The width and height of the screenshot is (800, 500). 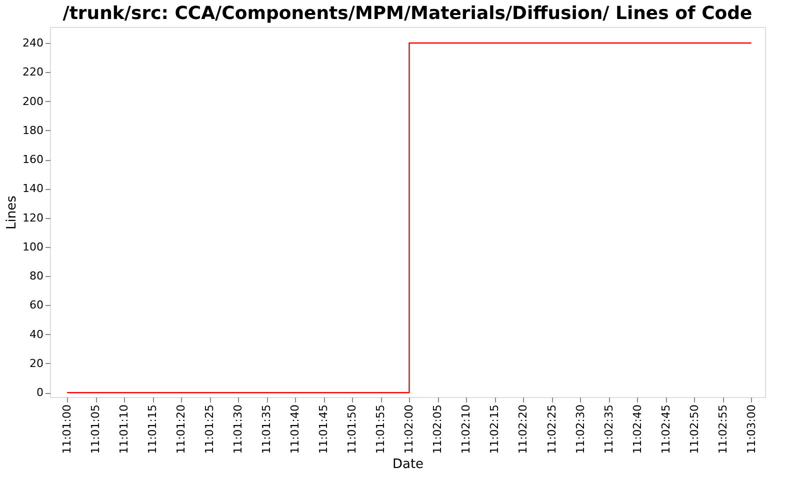 I want to click on x-tick-label: 11:02:40, so click(x=637, y=429).